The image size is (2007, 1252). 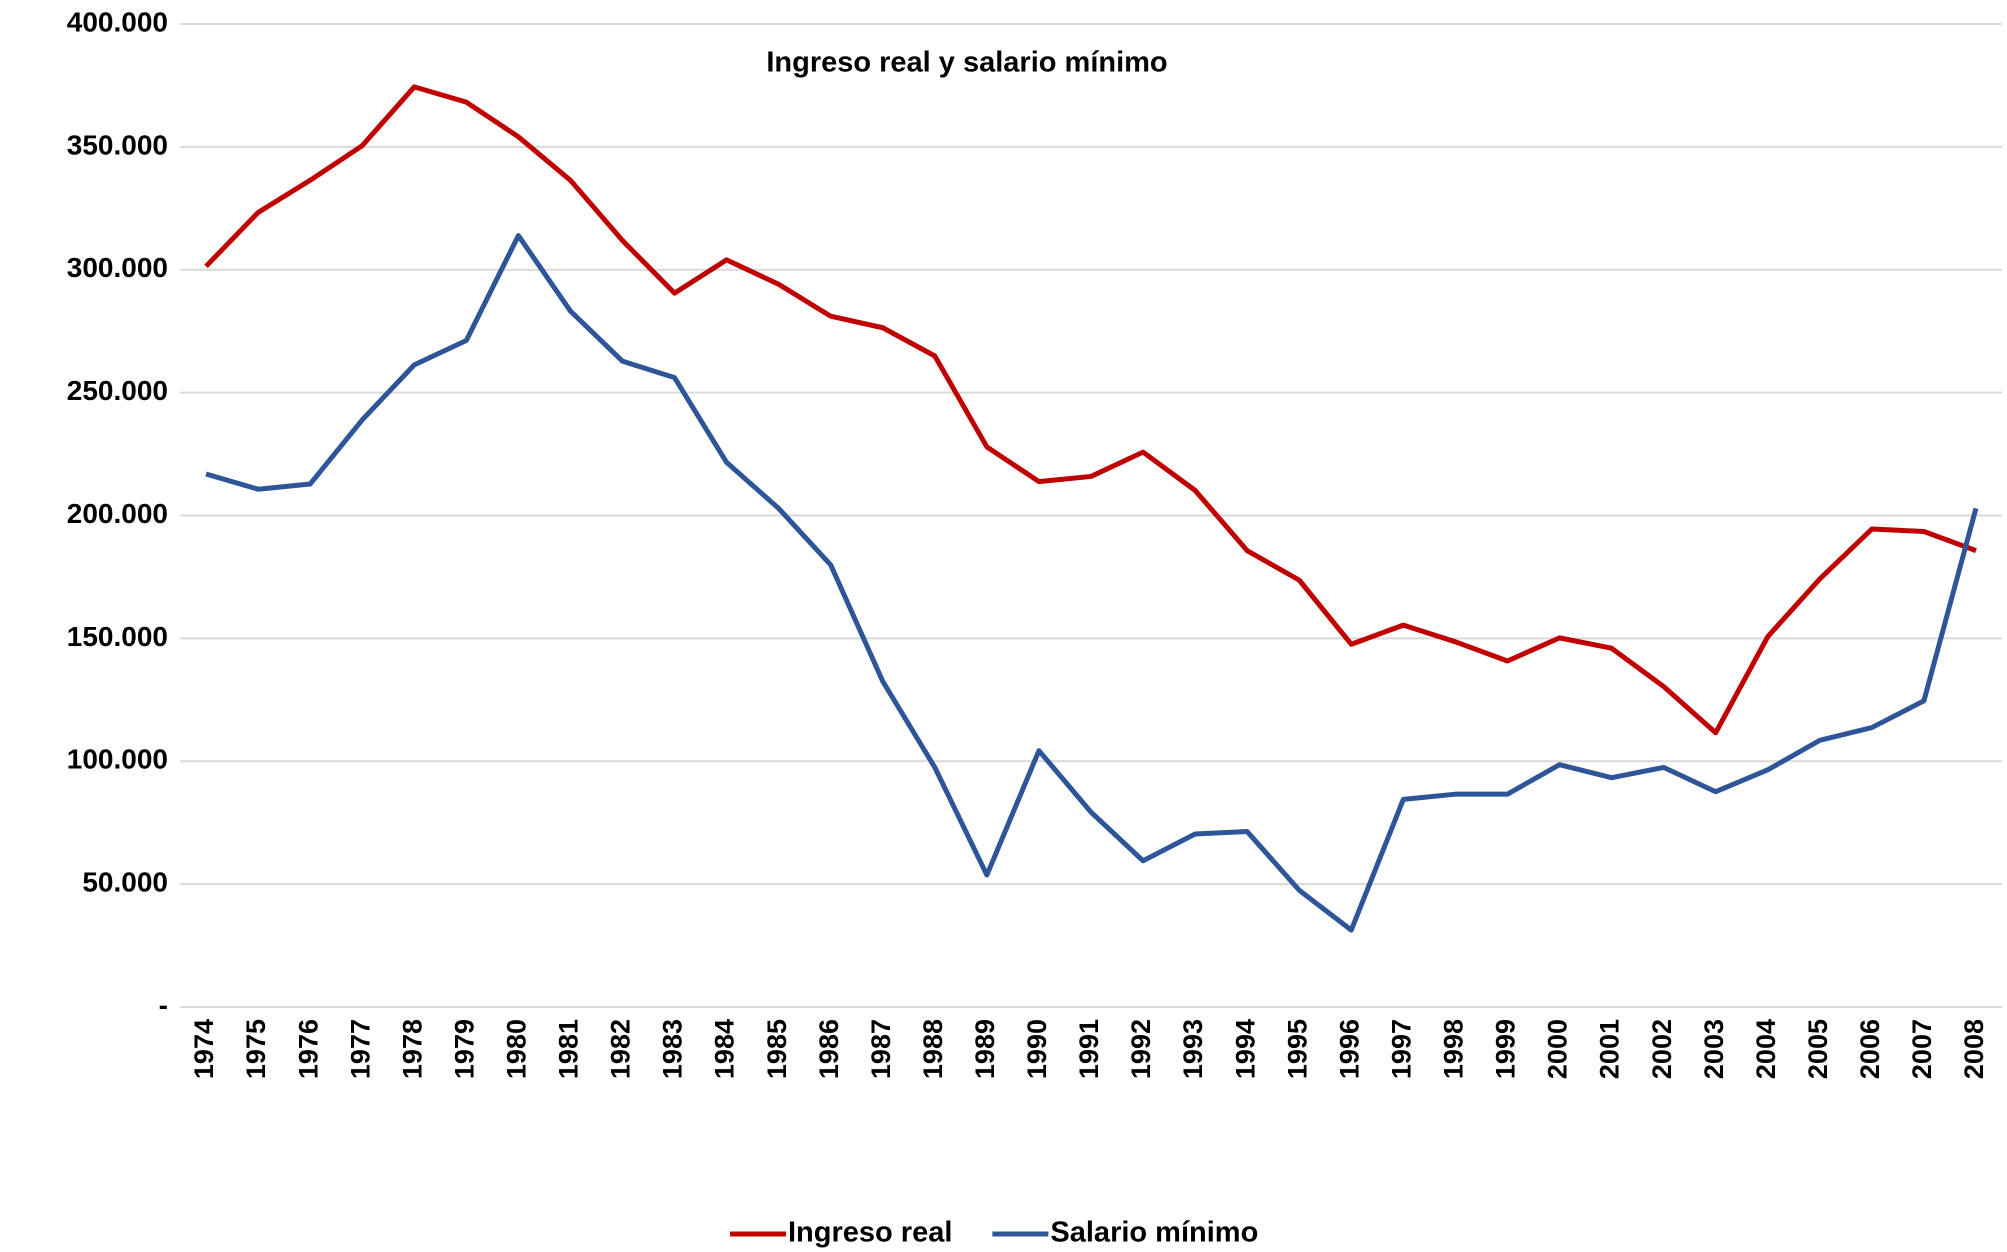 I want to click on chart-title: Ingreso real y salario mínimo, so click(x=966, y=63).